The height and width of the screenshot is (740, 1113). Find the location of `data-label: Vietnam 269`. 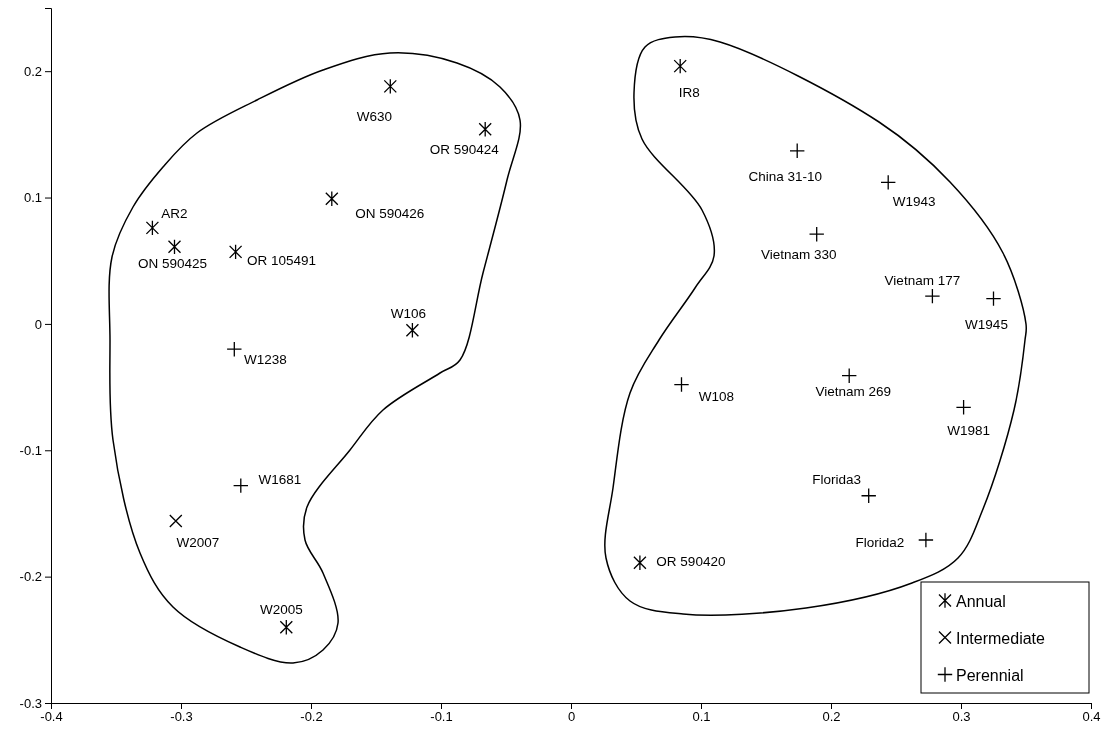

data-label: Vietnam 269 is located at coordinates (853, 391).